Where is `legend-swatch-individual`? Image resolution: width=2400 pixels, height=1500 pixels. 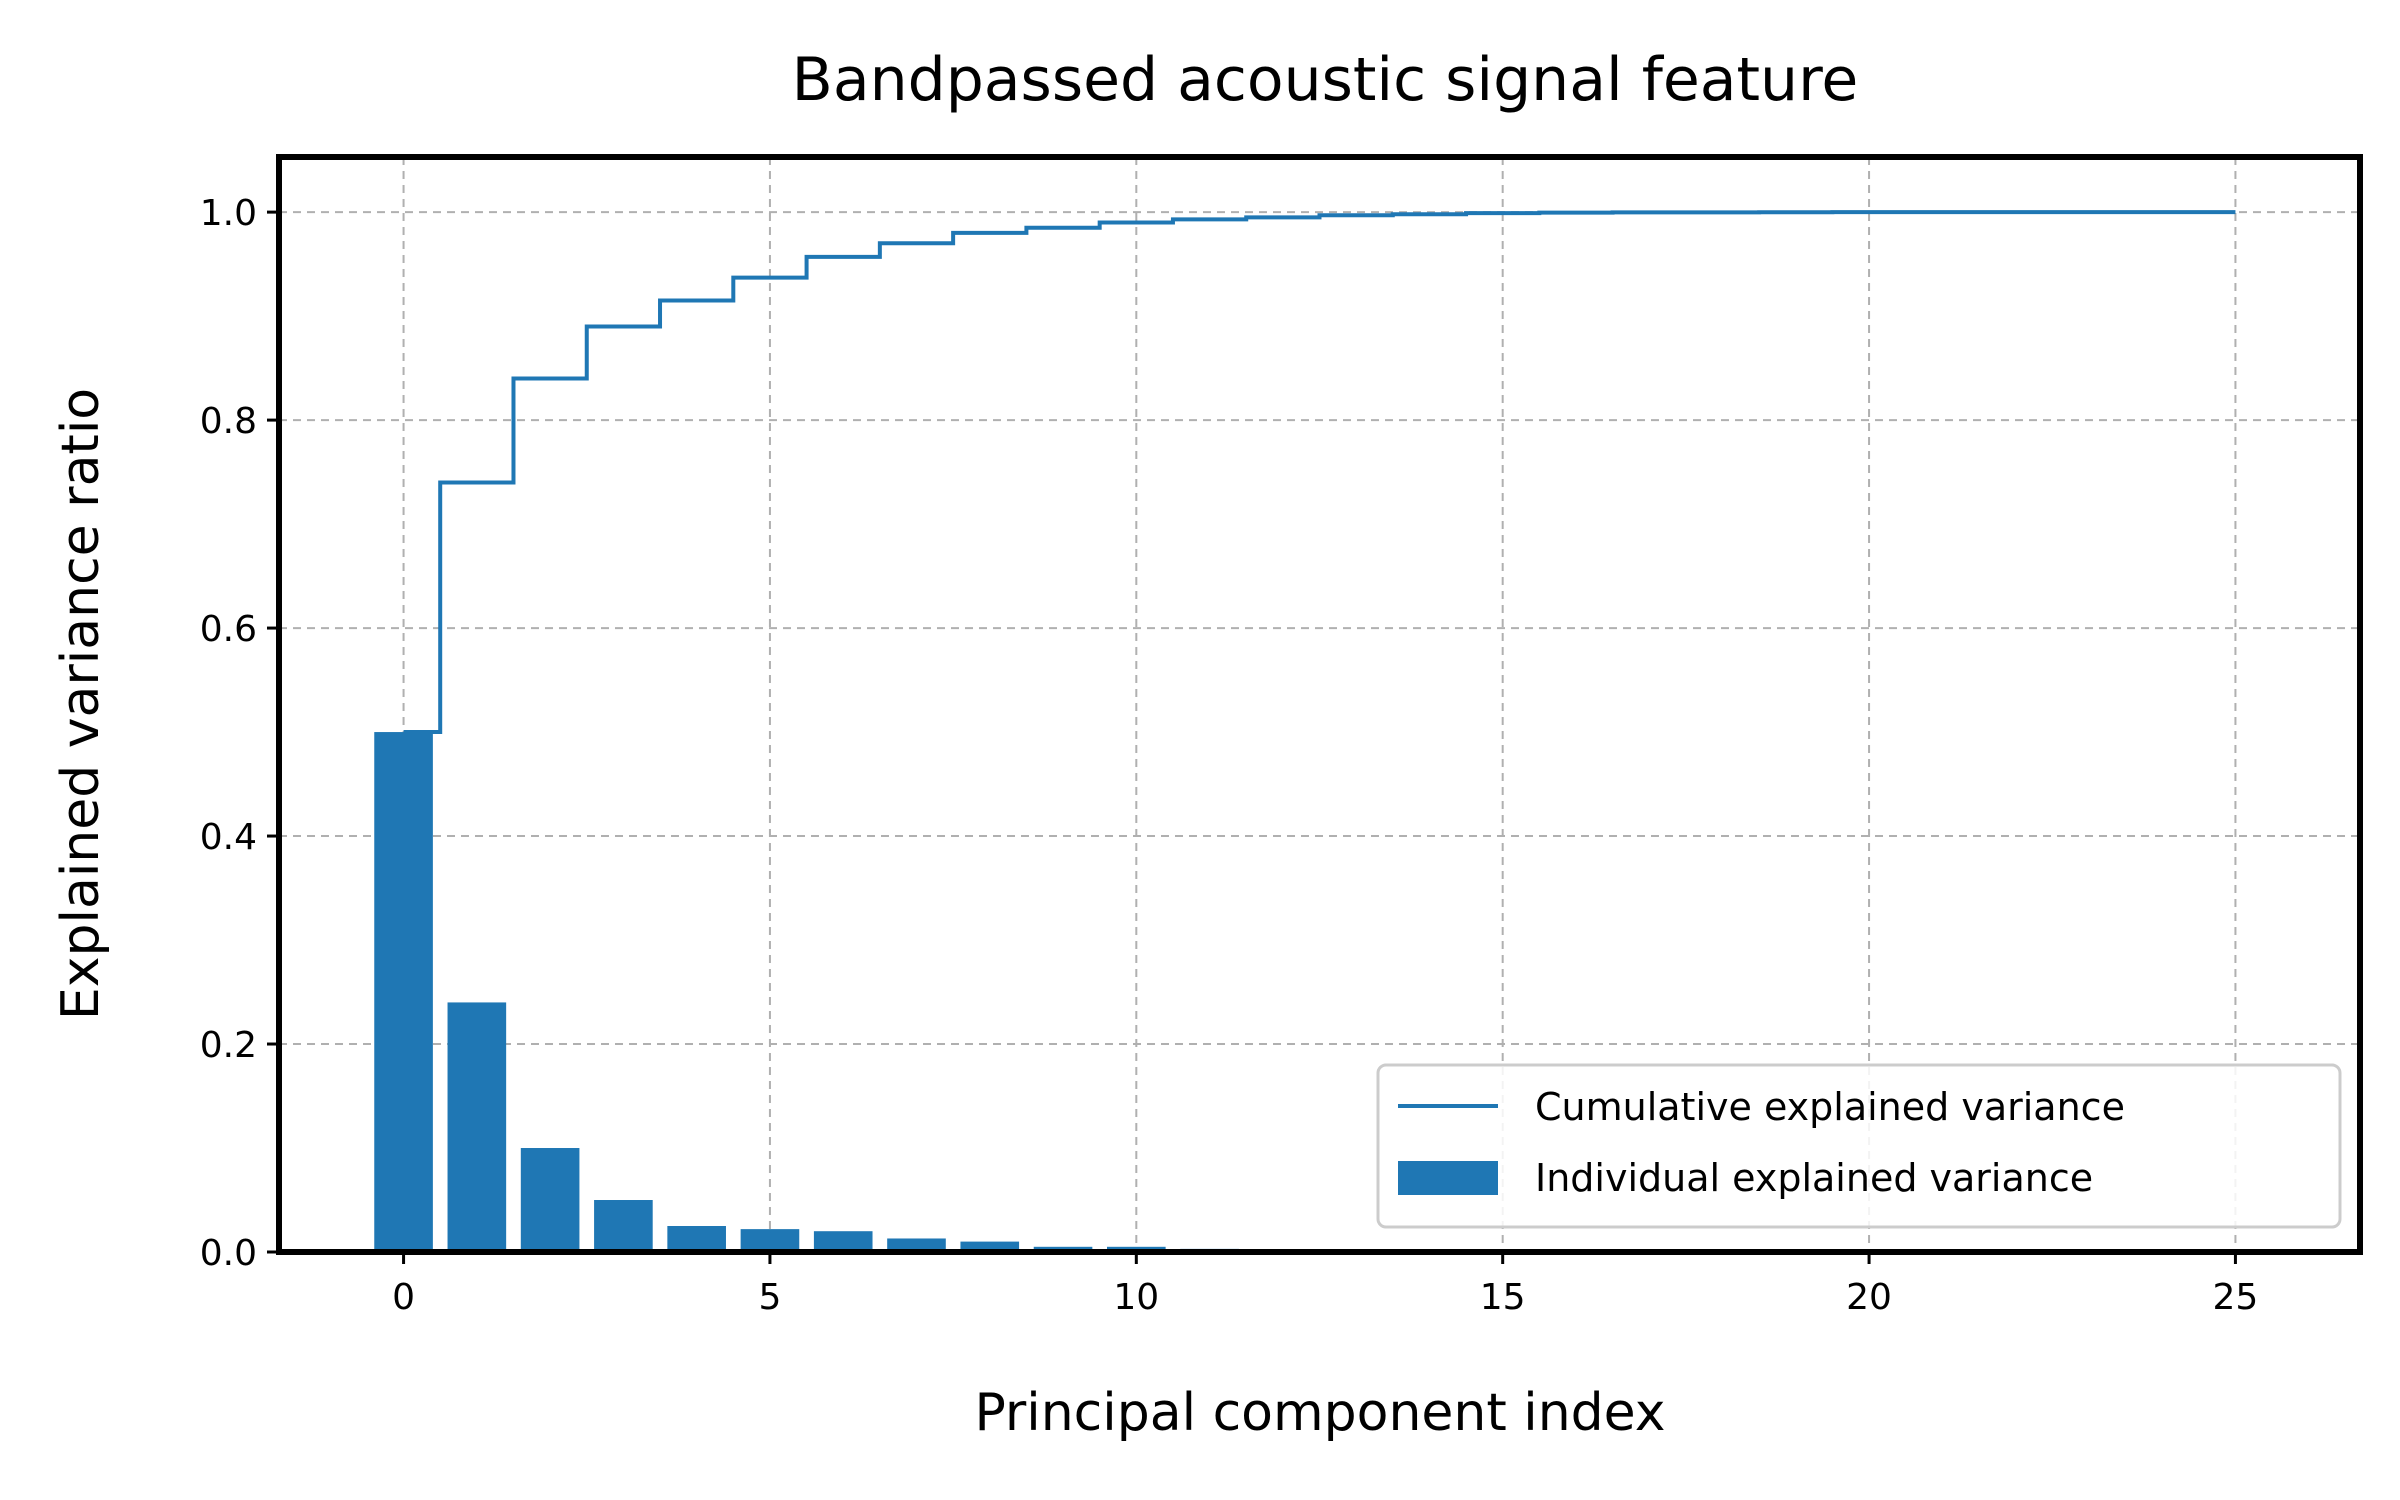
legend-swatch-individual is located at coordinates (1448, 1178).